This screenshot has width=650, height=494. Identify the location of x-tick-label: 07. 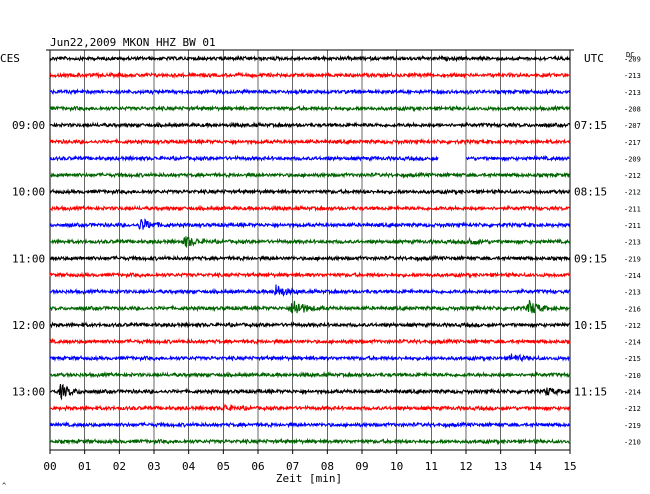
(292, 466).